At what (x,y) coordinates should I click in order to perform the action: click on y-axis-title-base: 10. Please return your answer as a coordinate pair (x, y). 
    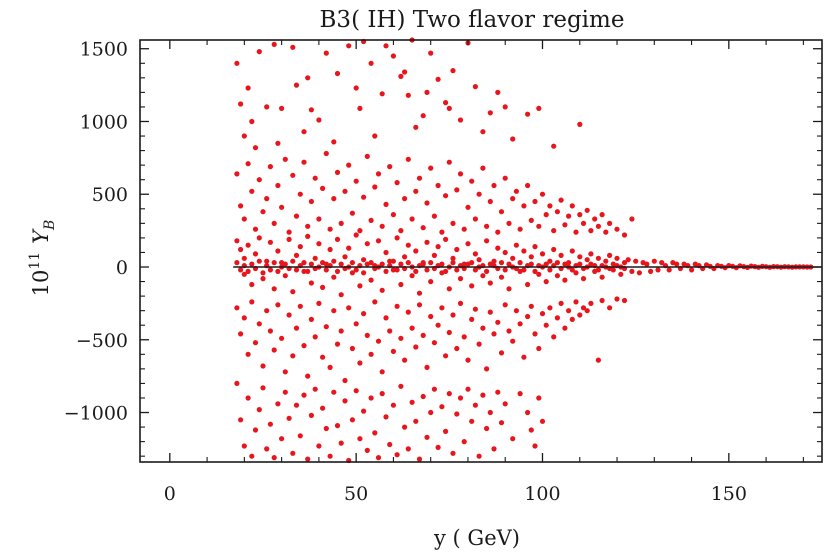
    Looking at the image, I should click on (41, 283).